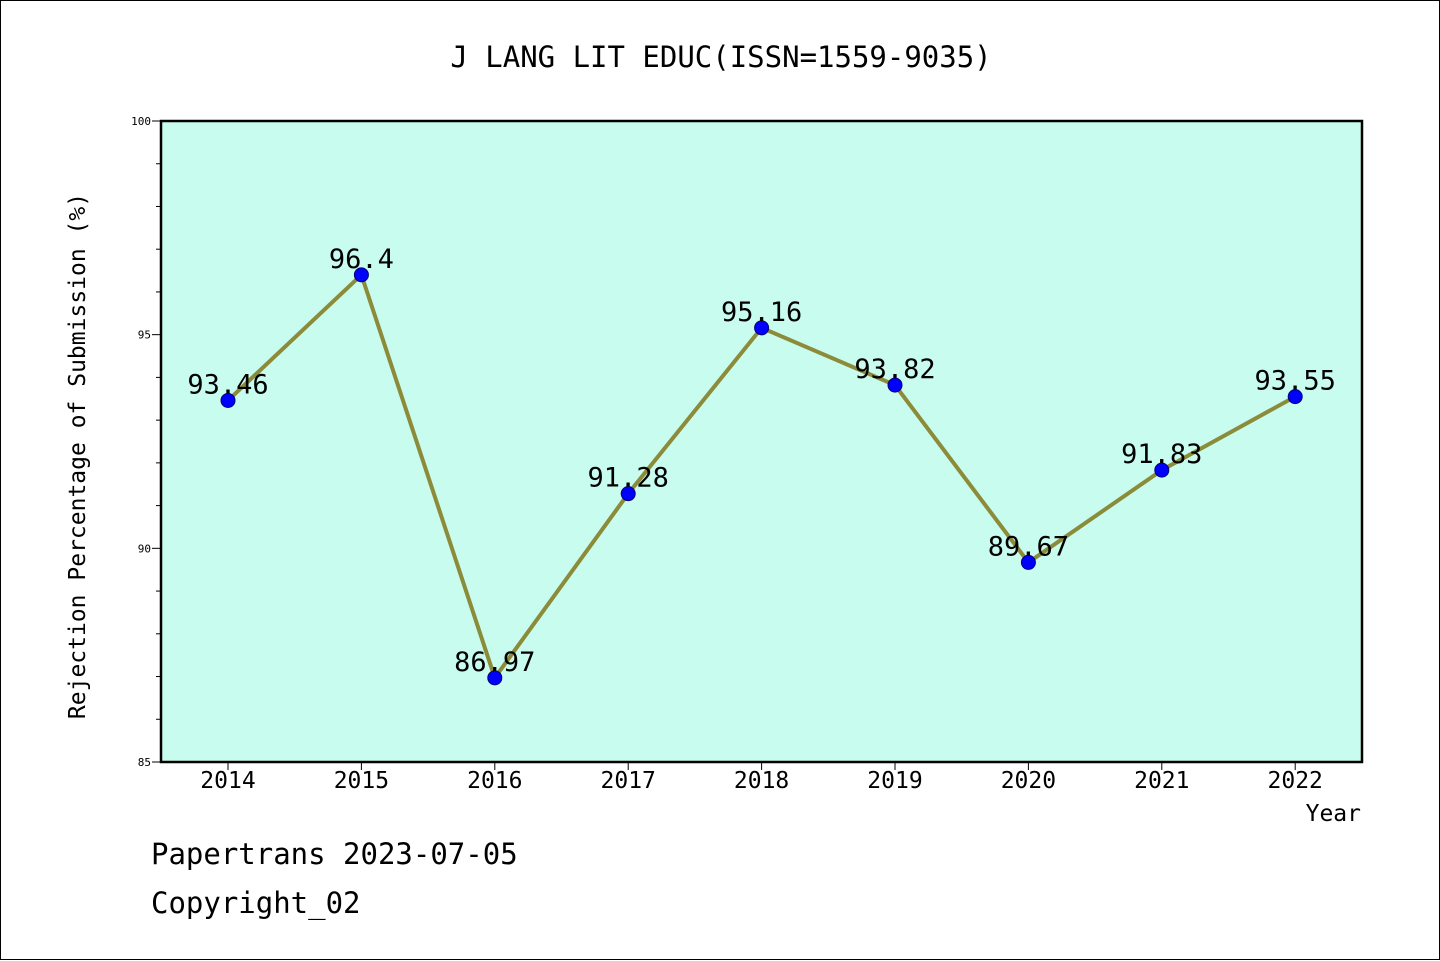 This screenshot has width=1440, height=961. I want to click on x-tick-label: 2015, so click(361, 781).